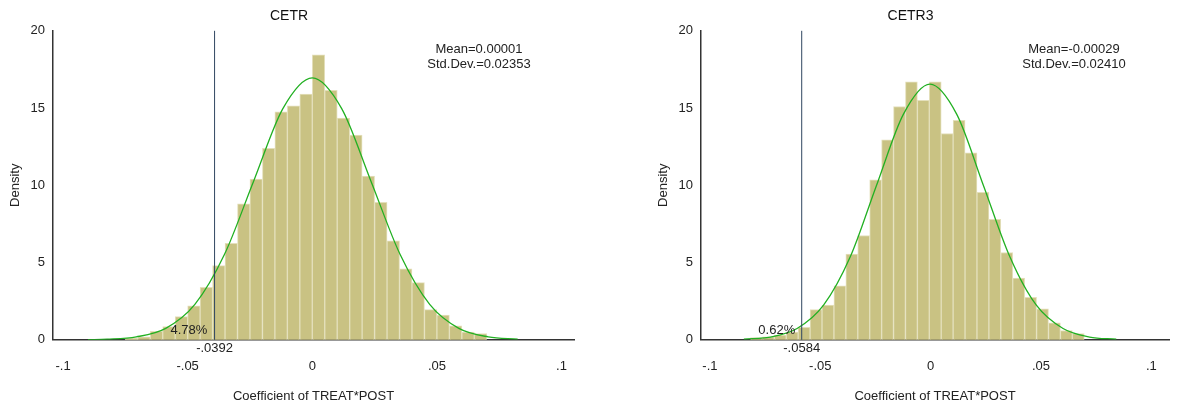 The height and width of the screenshot is (404, 1187). What do you see at coordinates (1074, 63) in the screenshot?
I see `annotation: Std.Dev.=0.02410` at bounding box center [1074, 63].